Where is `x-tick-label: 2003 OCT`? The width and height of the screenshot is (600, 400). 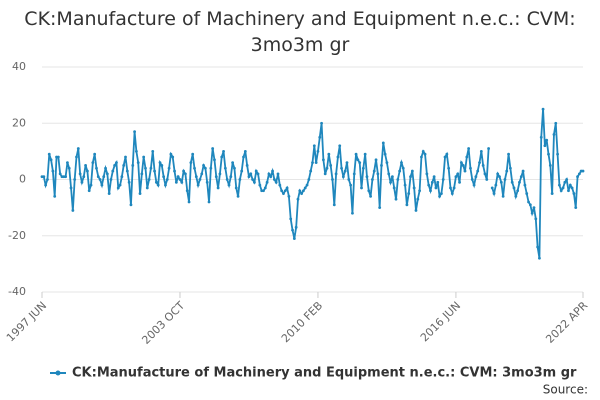
x-tick-label: 2003 OCT is located at coordinates (163, 323).